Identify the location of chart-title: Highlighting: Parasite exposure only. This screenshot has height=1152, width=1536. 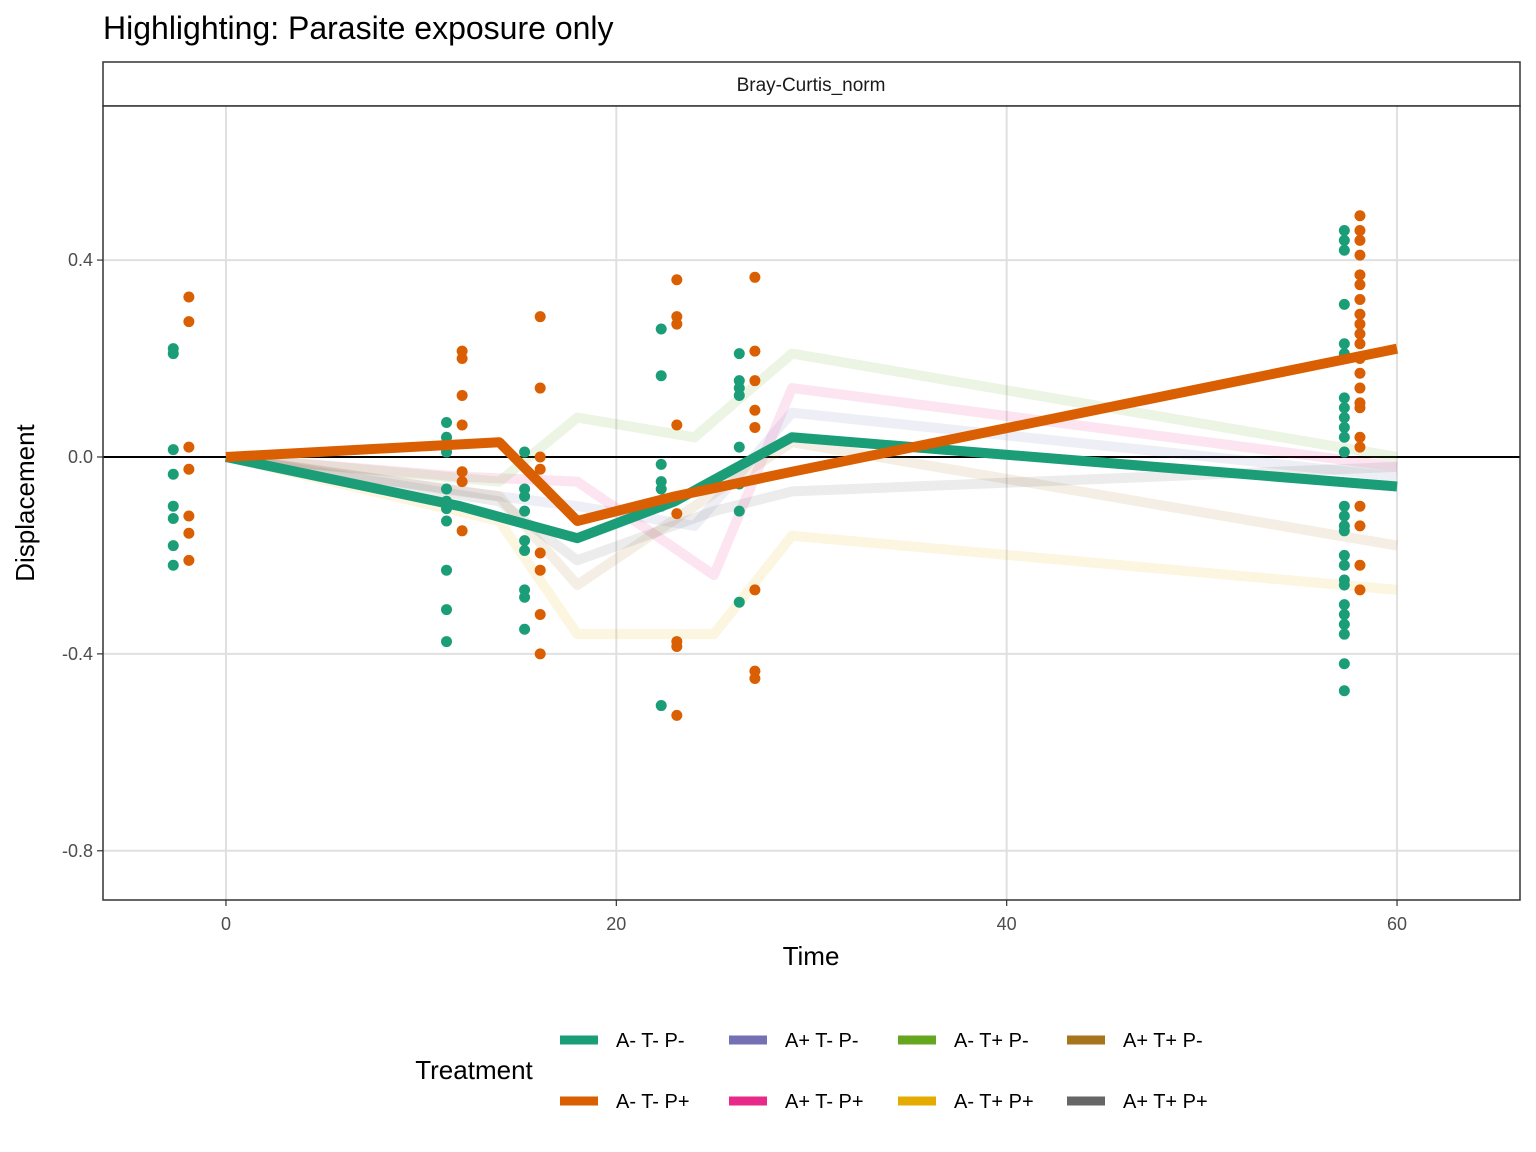
(358, 28).